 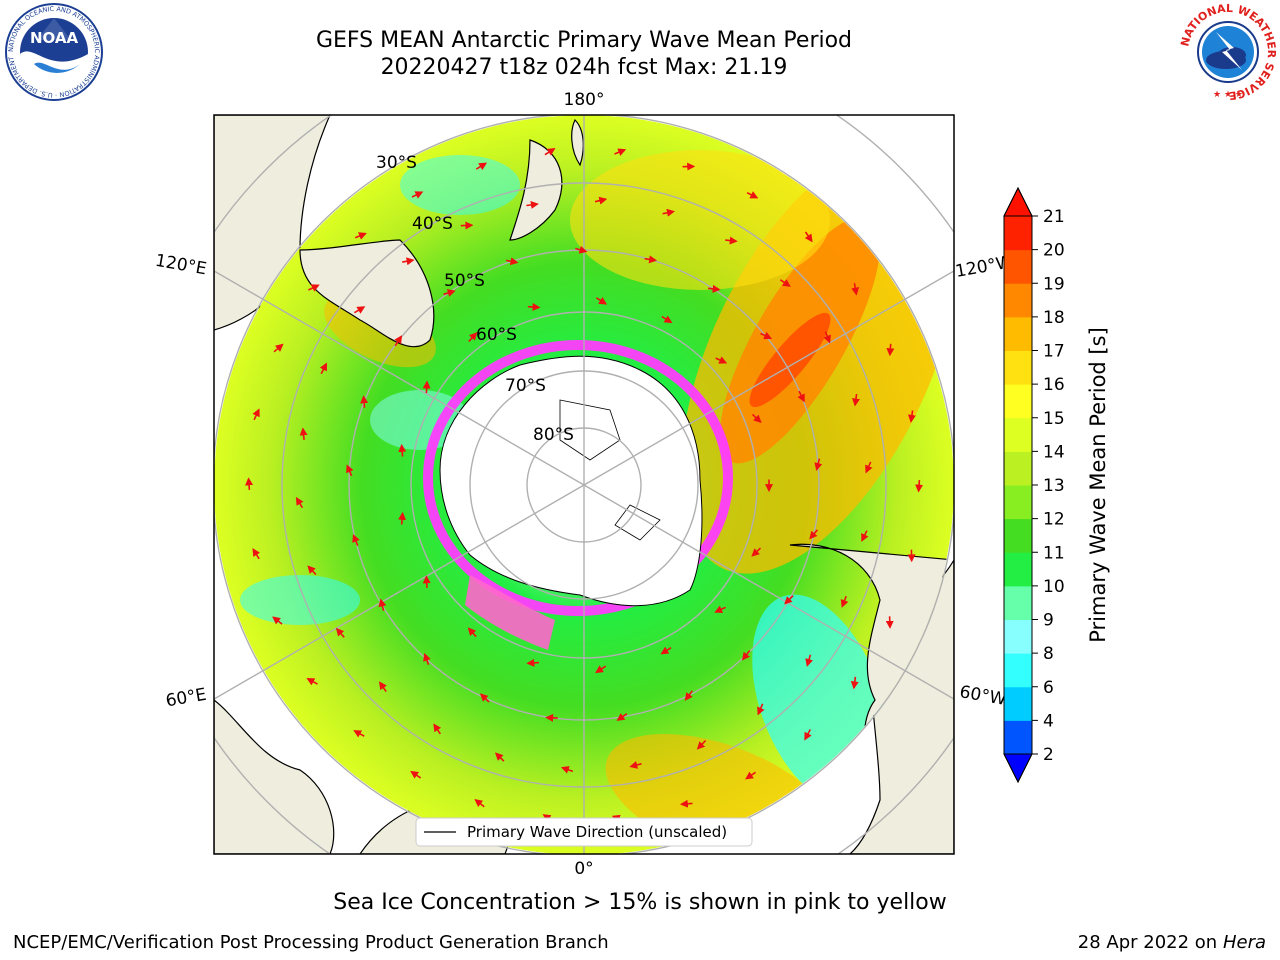 What do you see at coordinates (1048, 688) in the screenshot?
I see `colorbar-tick-label: 6` at bounding box center [1048, 688].